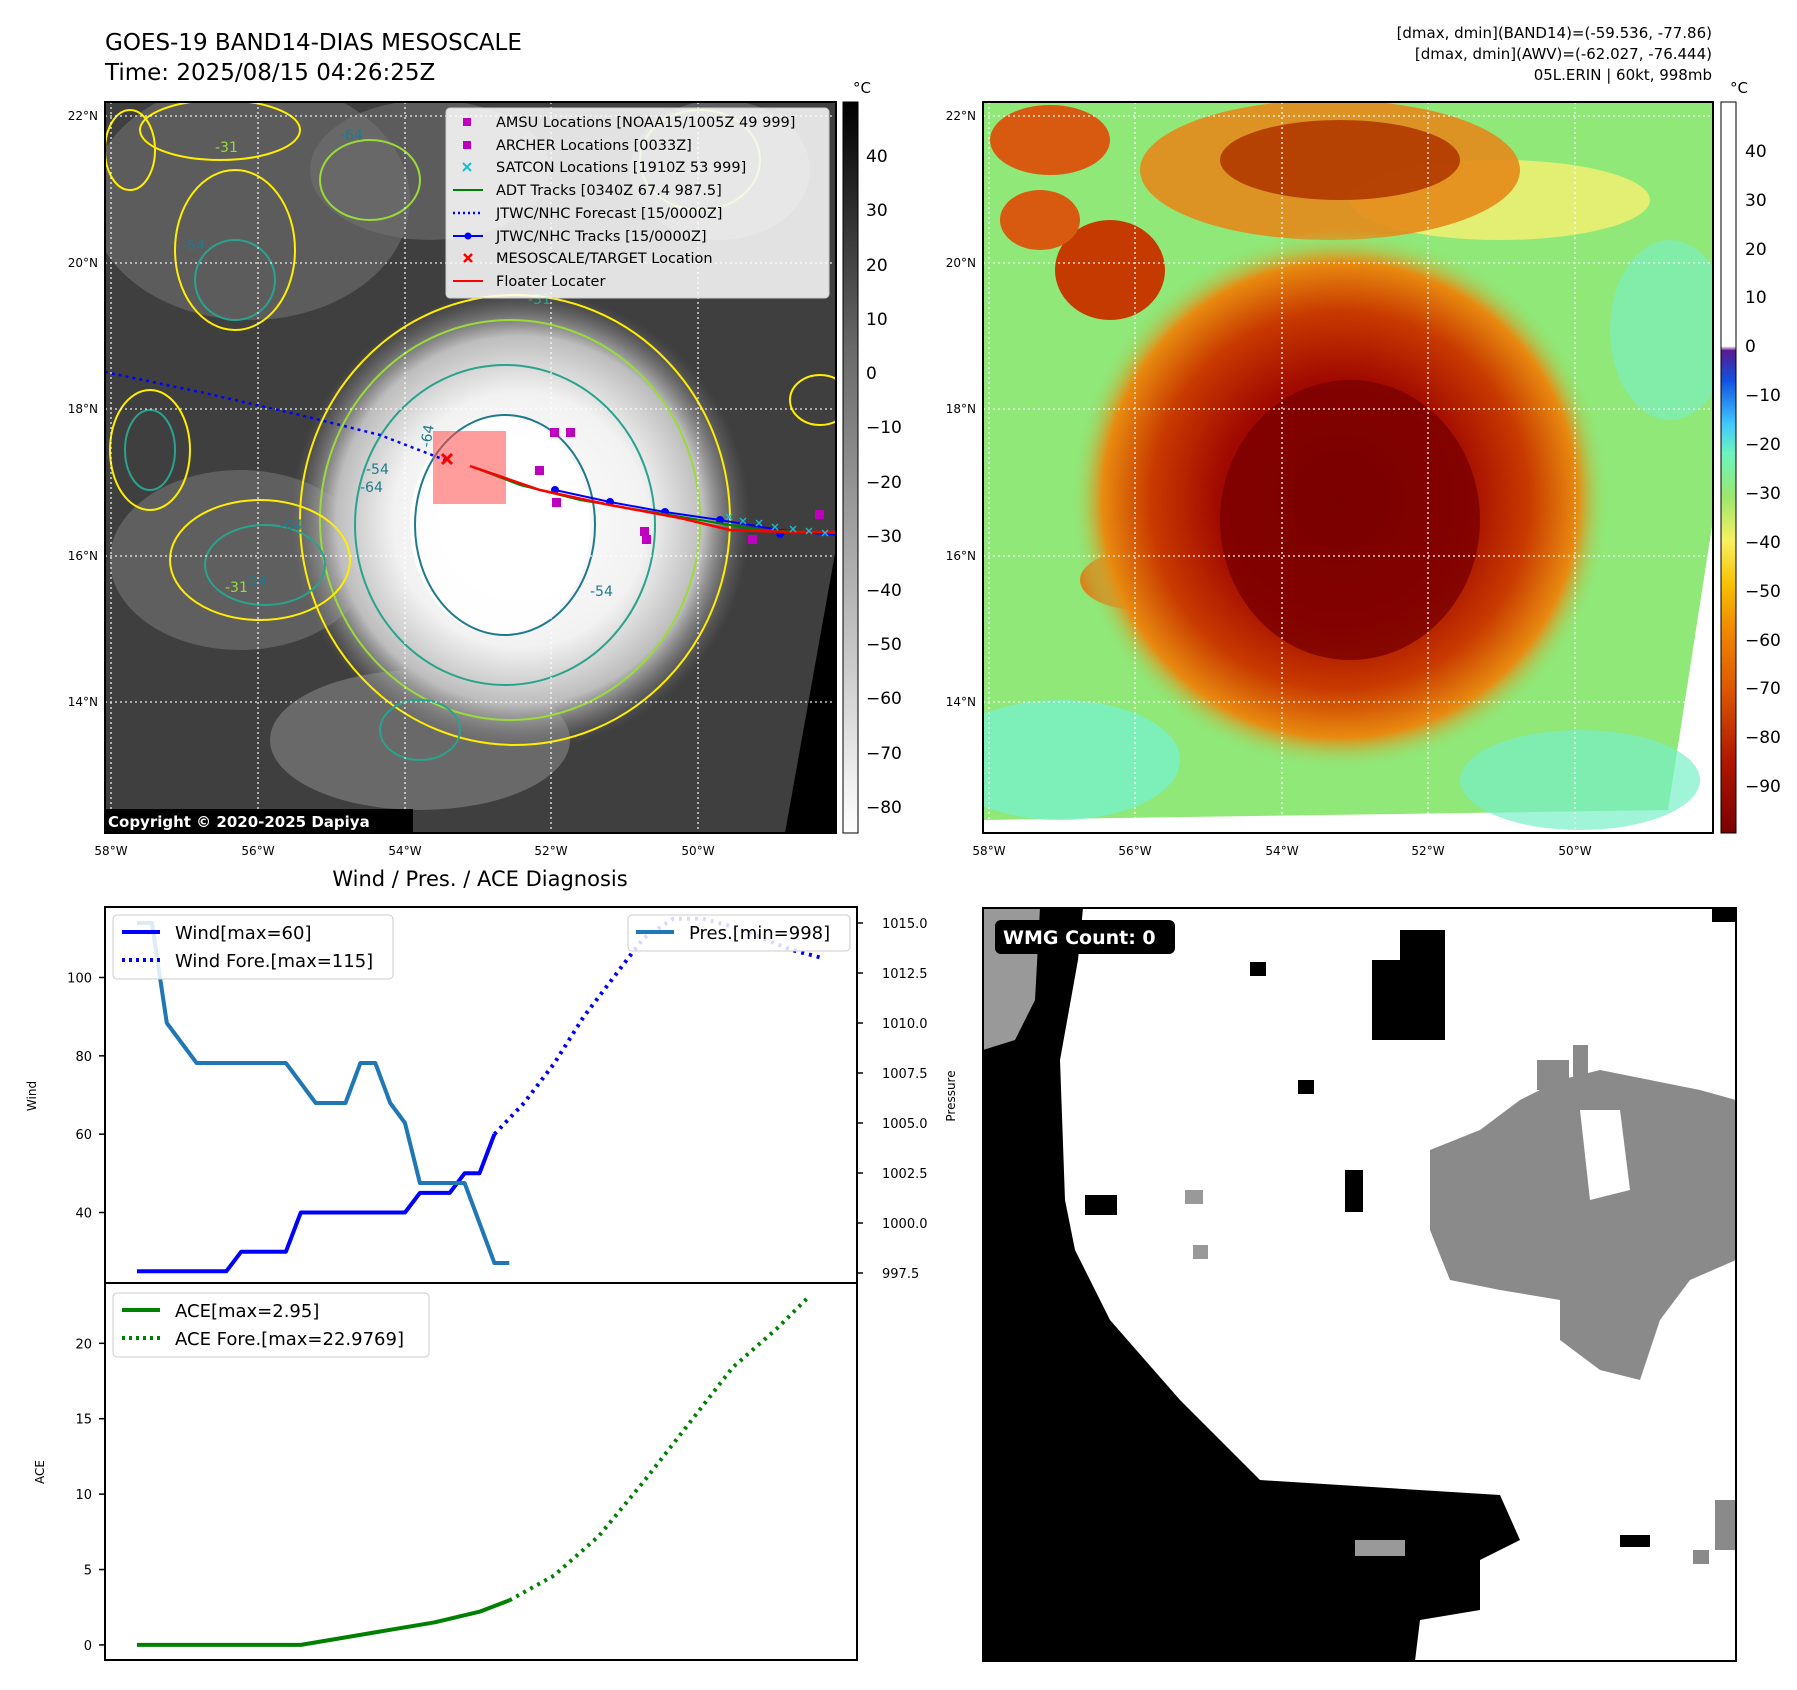 Image resolution: width=1797 pixels, height=1690 pixels. I want to click on floater-box, so click(469, 467).